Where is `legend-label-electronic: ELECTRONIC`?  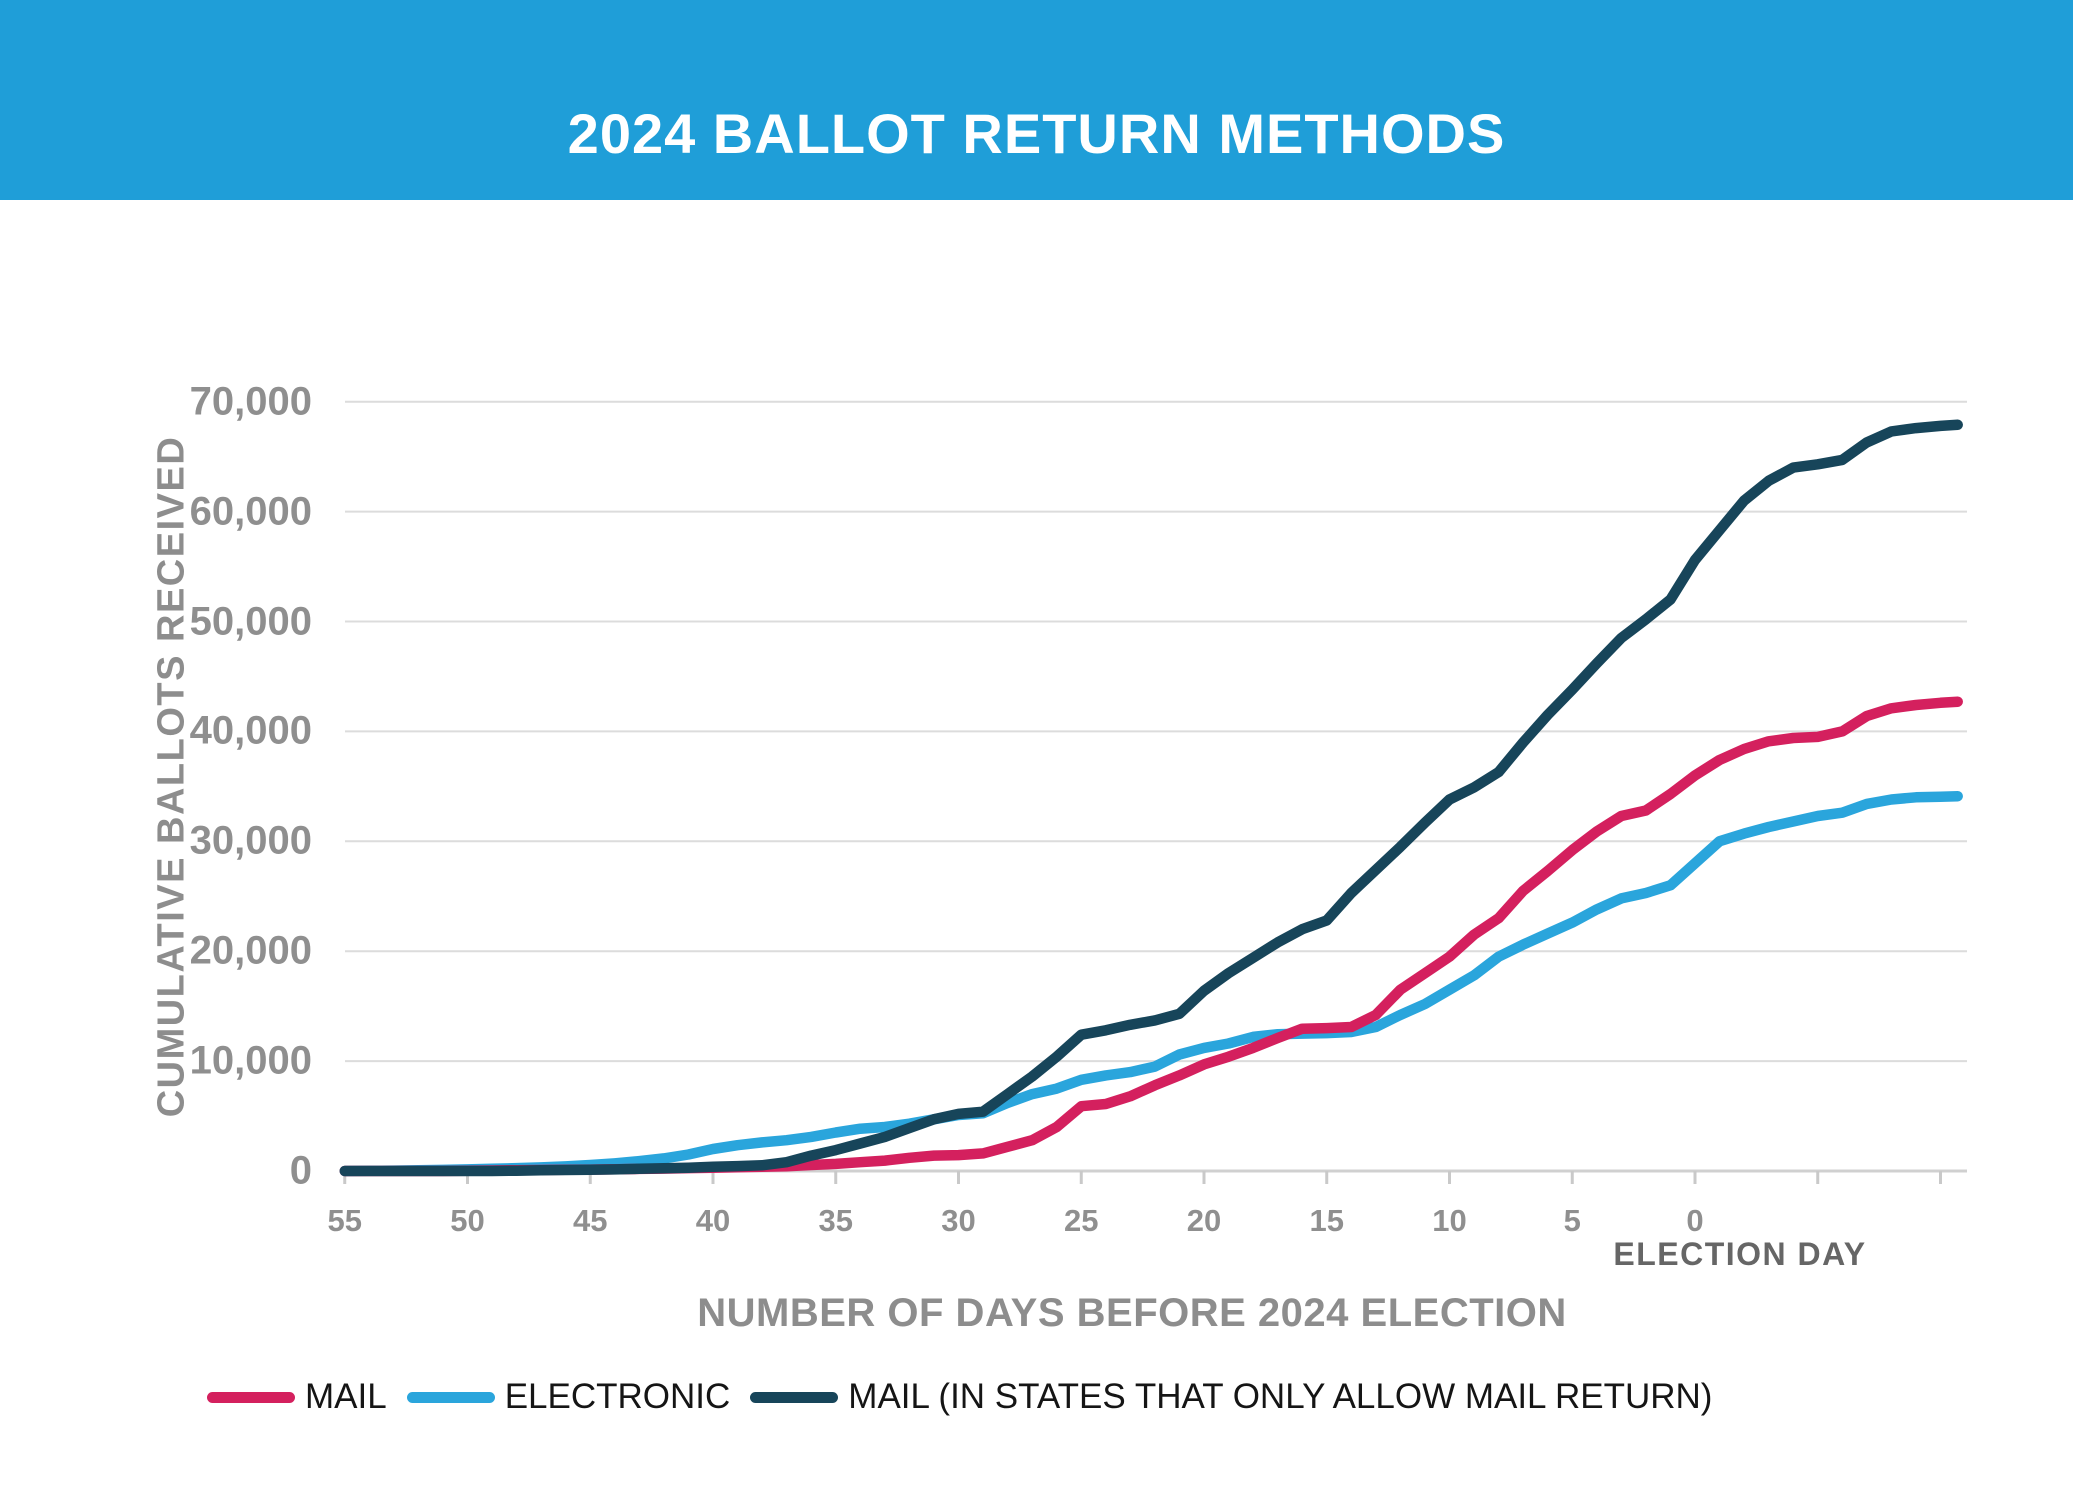
legend-label-electronic: ELECTRONIC is located at coordinates (617, 1396).